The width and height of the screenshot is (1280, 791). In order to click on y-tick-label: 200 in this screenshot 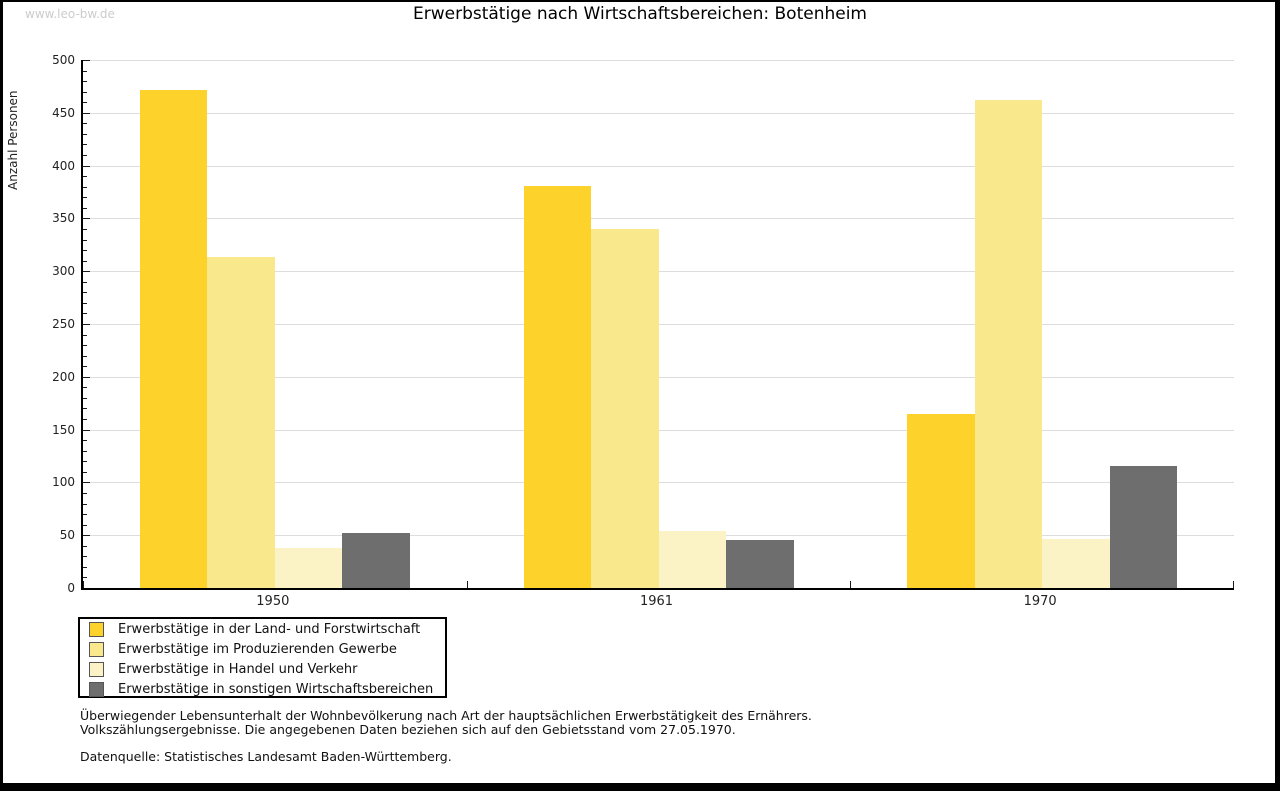, I will do `click(63, 376)`.